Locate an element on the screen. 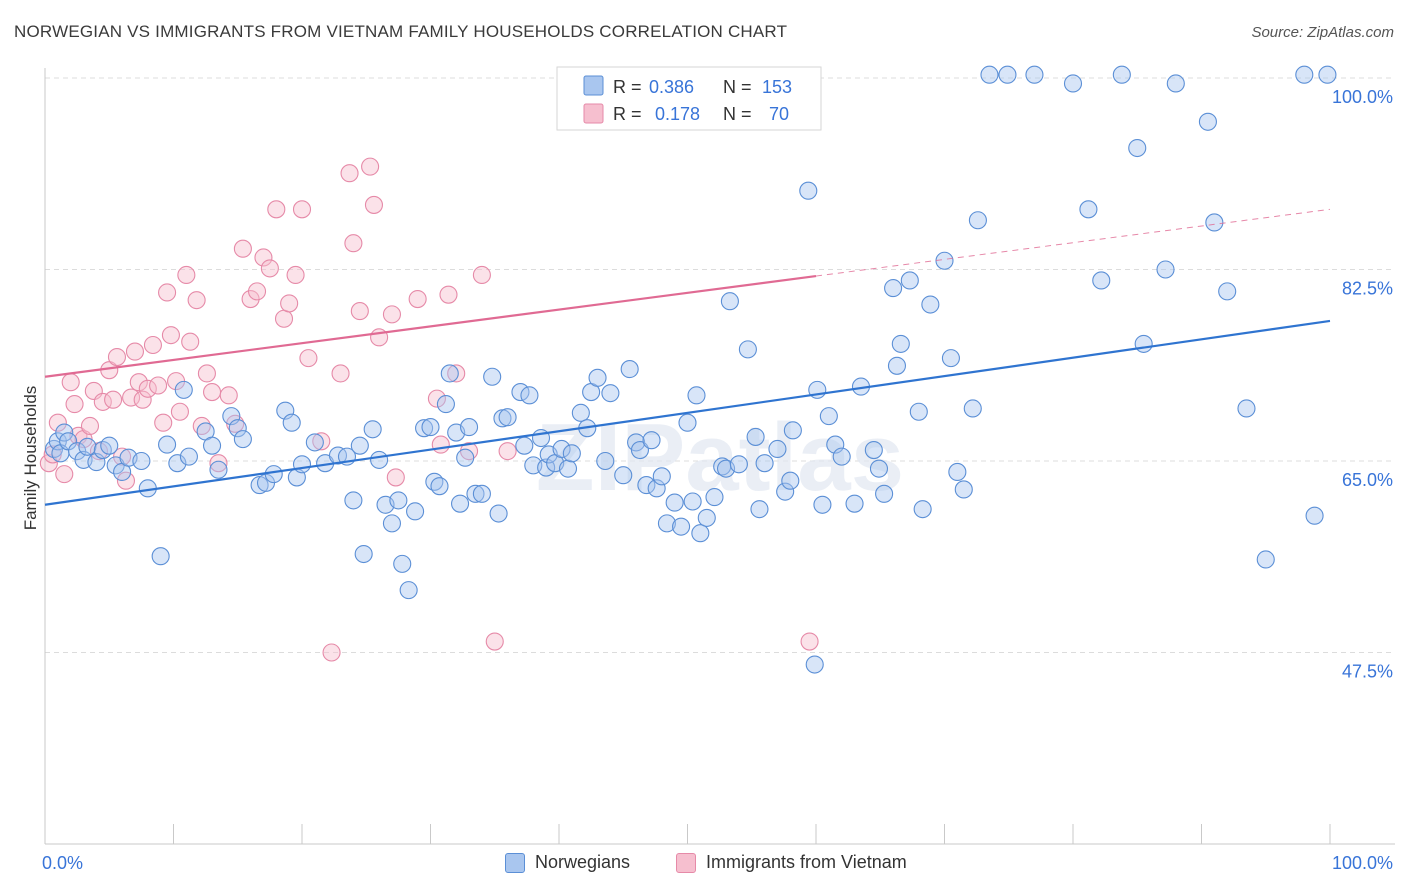 The width and height of the screenshot is (1406, 892). y-tick-label-1: 65.0% is located at coordinates (1367, 480).